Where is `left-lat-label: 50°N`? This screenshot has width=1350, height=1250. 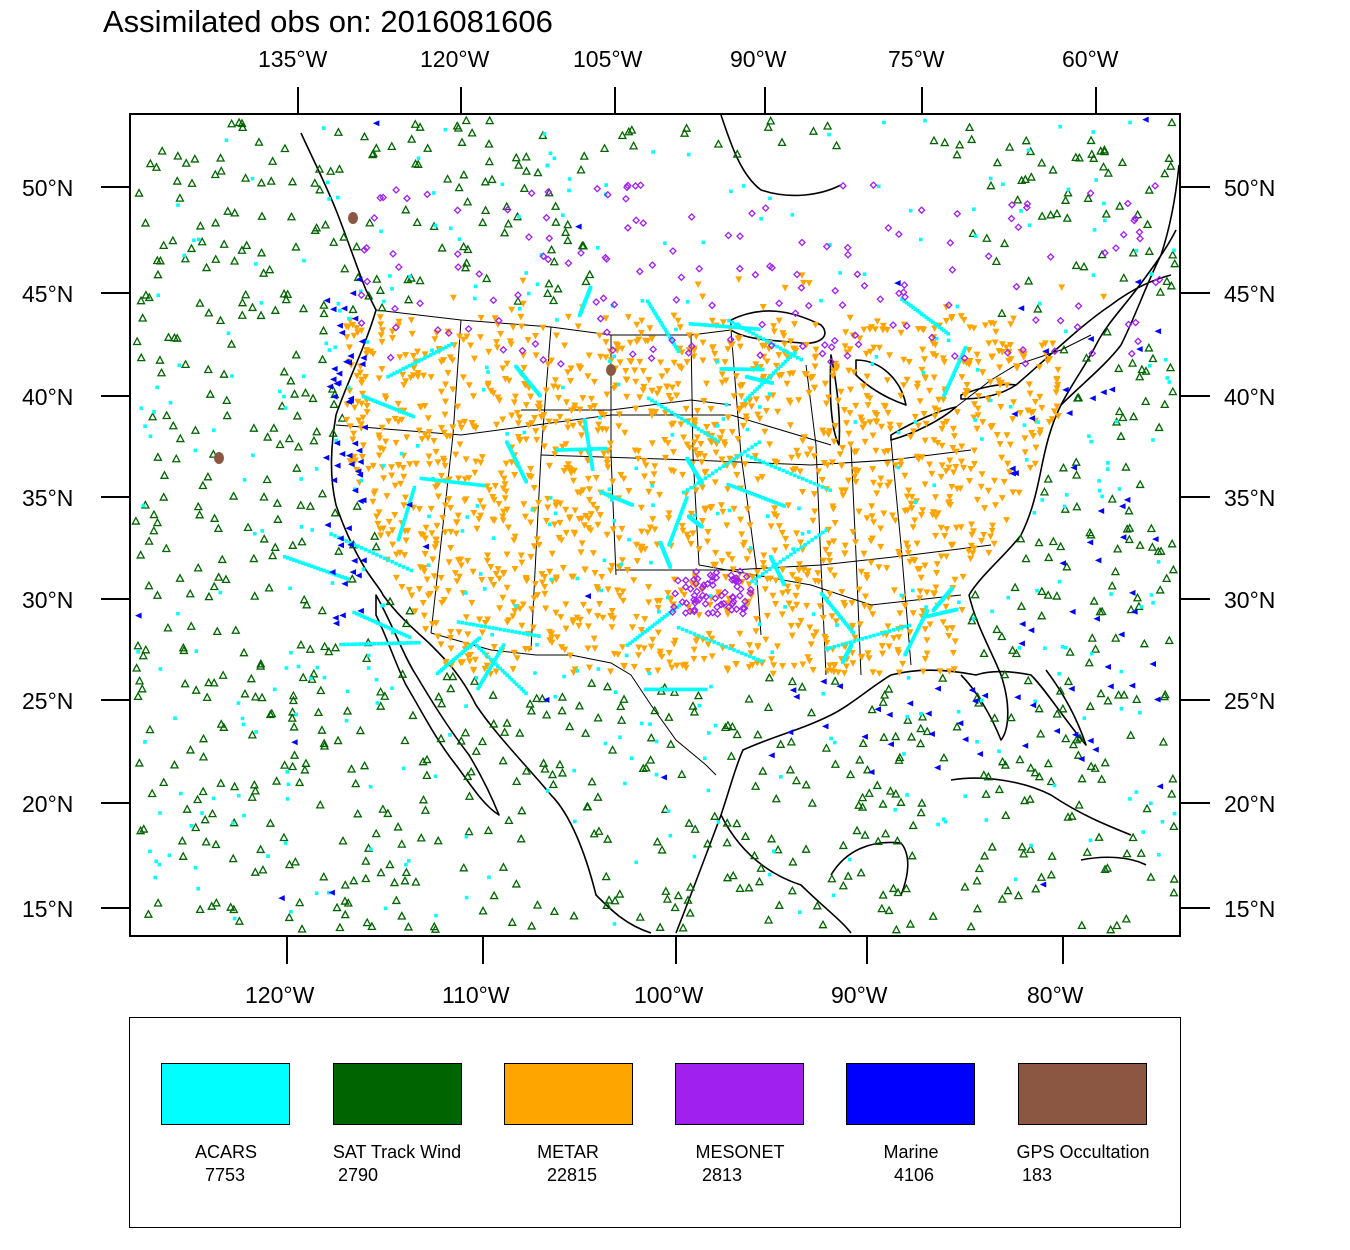 left-lat-label: 50°N is located at coordinates (48, 188).